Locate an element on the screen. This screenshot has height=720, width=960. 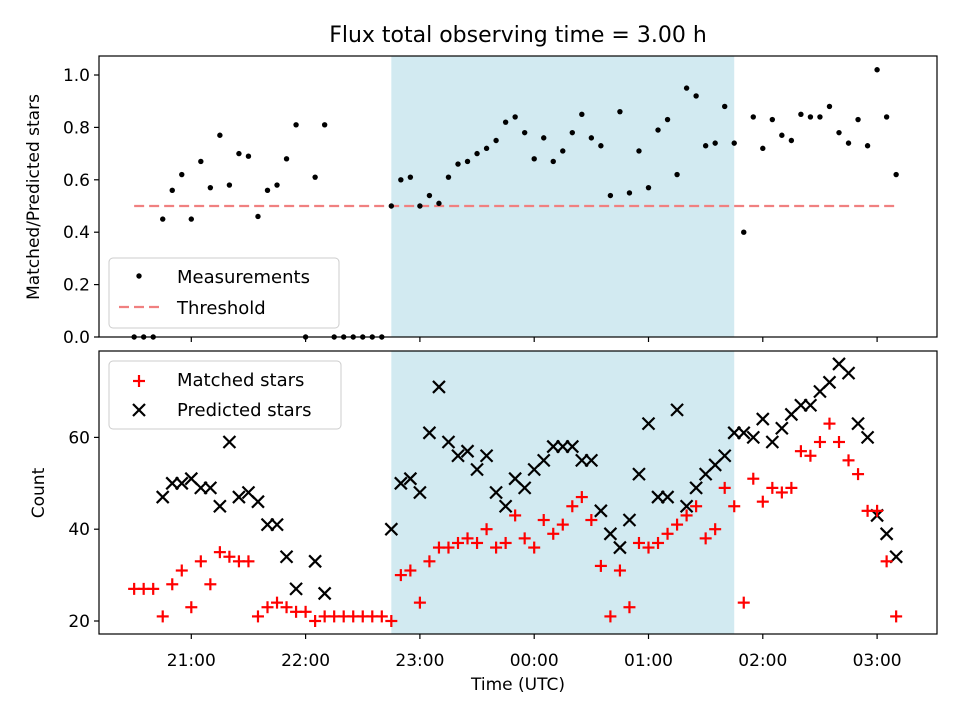
matched-legend-marker is located at coordinates (139, 381).